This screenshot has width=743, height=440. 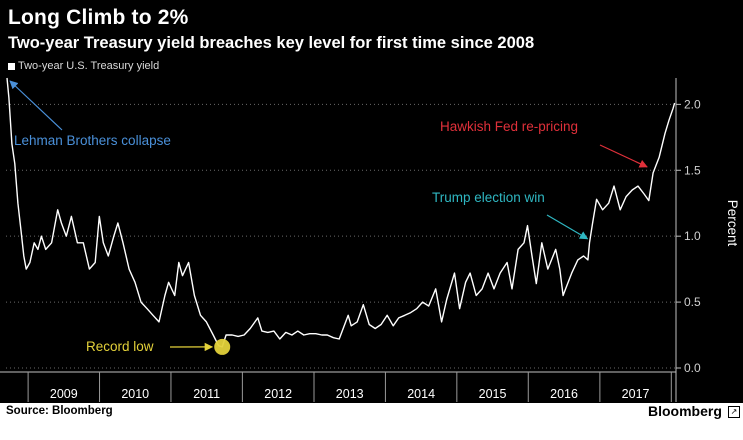 I want to click on annotation-trump: Trump election win, so click(x=488, y=197).